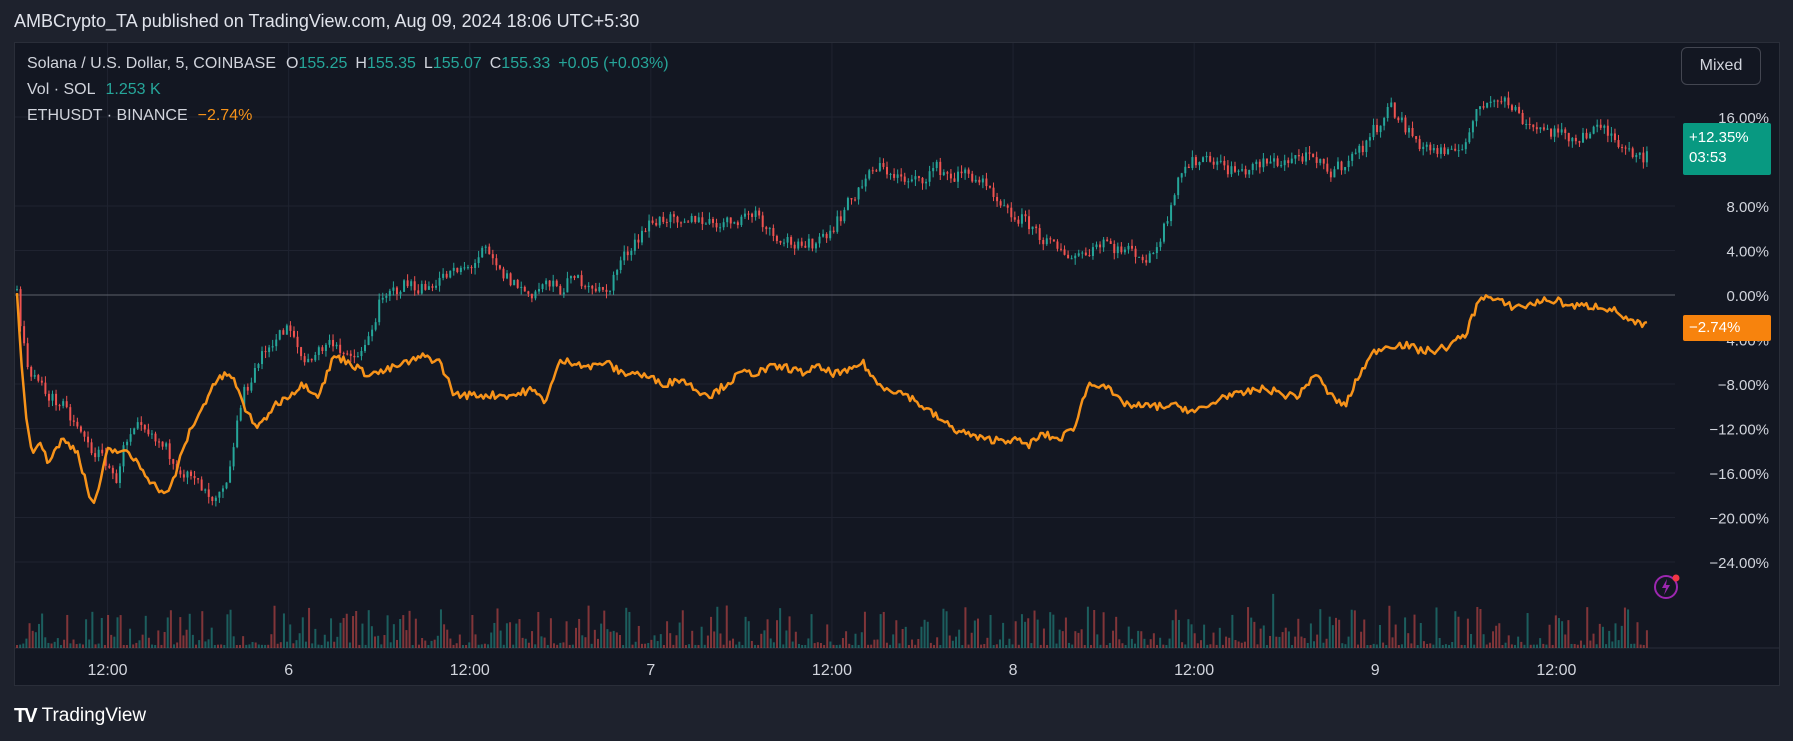 The height and width of the screenshot is (741, 1793). I want to click on legend-symbol: Solana / U.S. Dollar, 5, COINBASE, so click(151, 63).